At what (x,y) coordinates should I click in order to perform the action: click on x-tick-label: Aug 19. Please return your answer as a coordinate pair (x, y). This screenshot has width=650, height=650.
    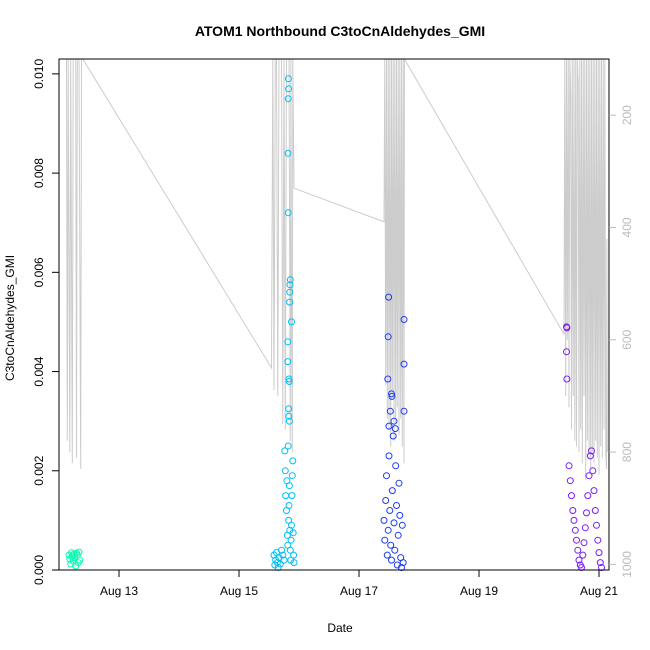
    Looking at the image, I should click on (479, 591).